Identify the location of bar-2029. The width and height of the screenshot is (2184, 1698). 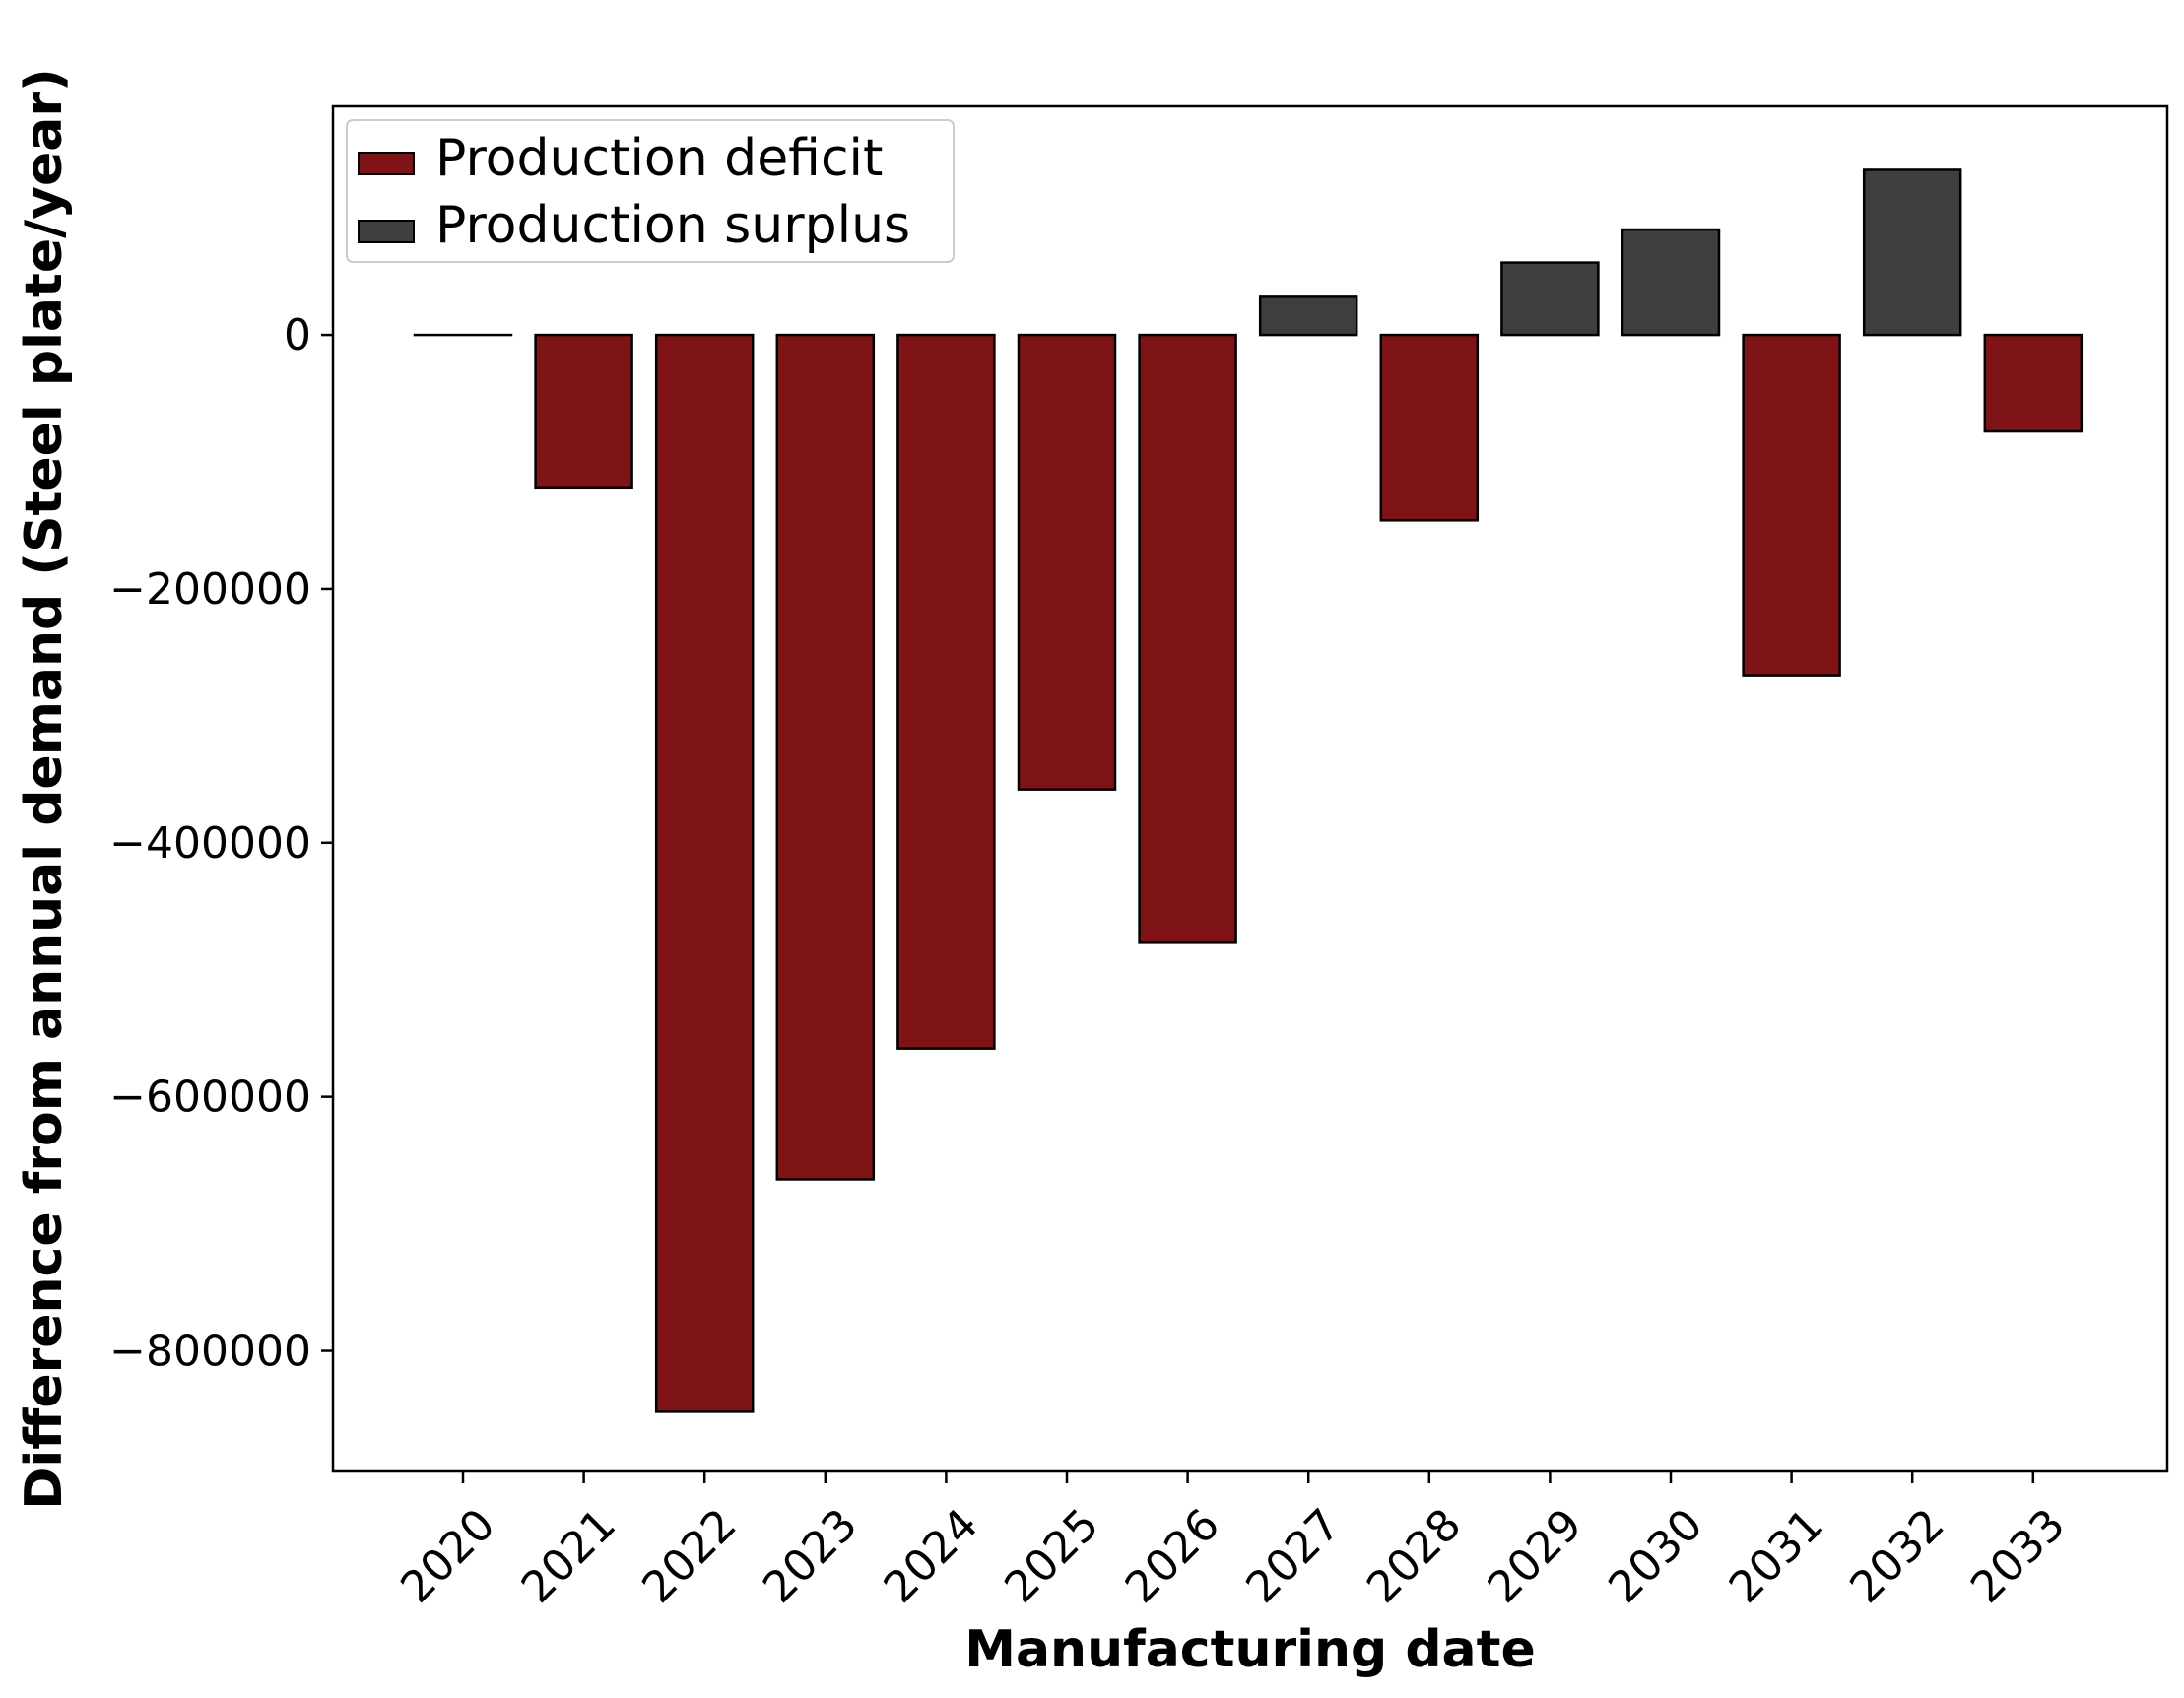
(1550, 299).